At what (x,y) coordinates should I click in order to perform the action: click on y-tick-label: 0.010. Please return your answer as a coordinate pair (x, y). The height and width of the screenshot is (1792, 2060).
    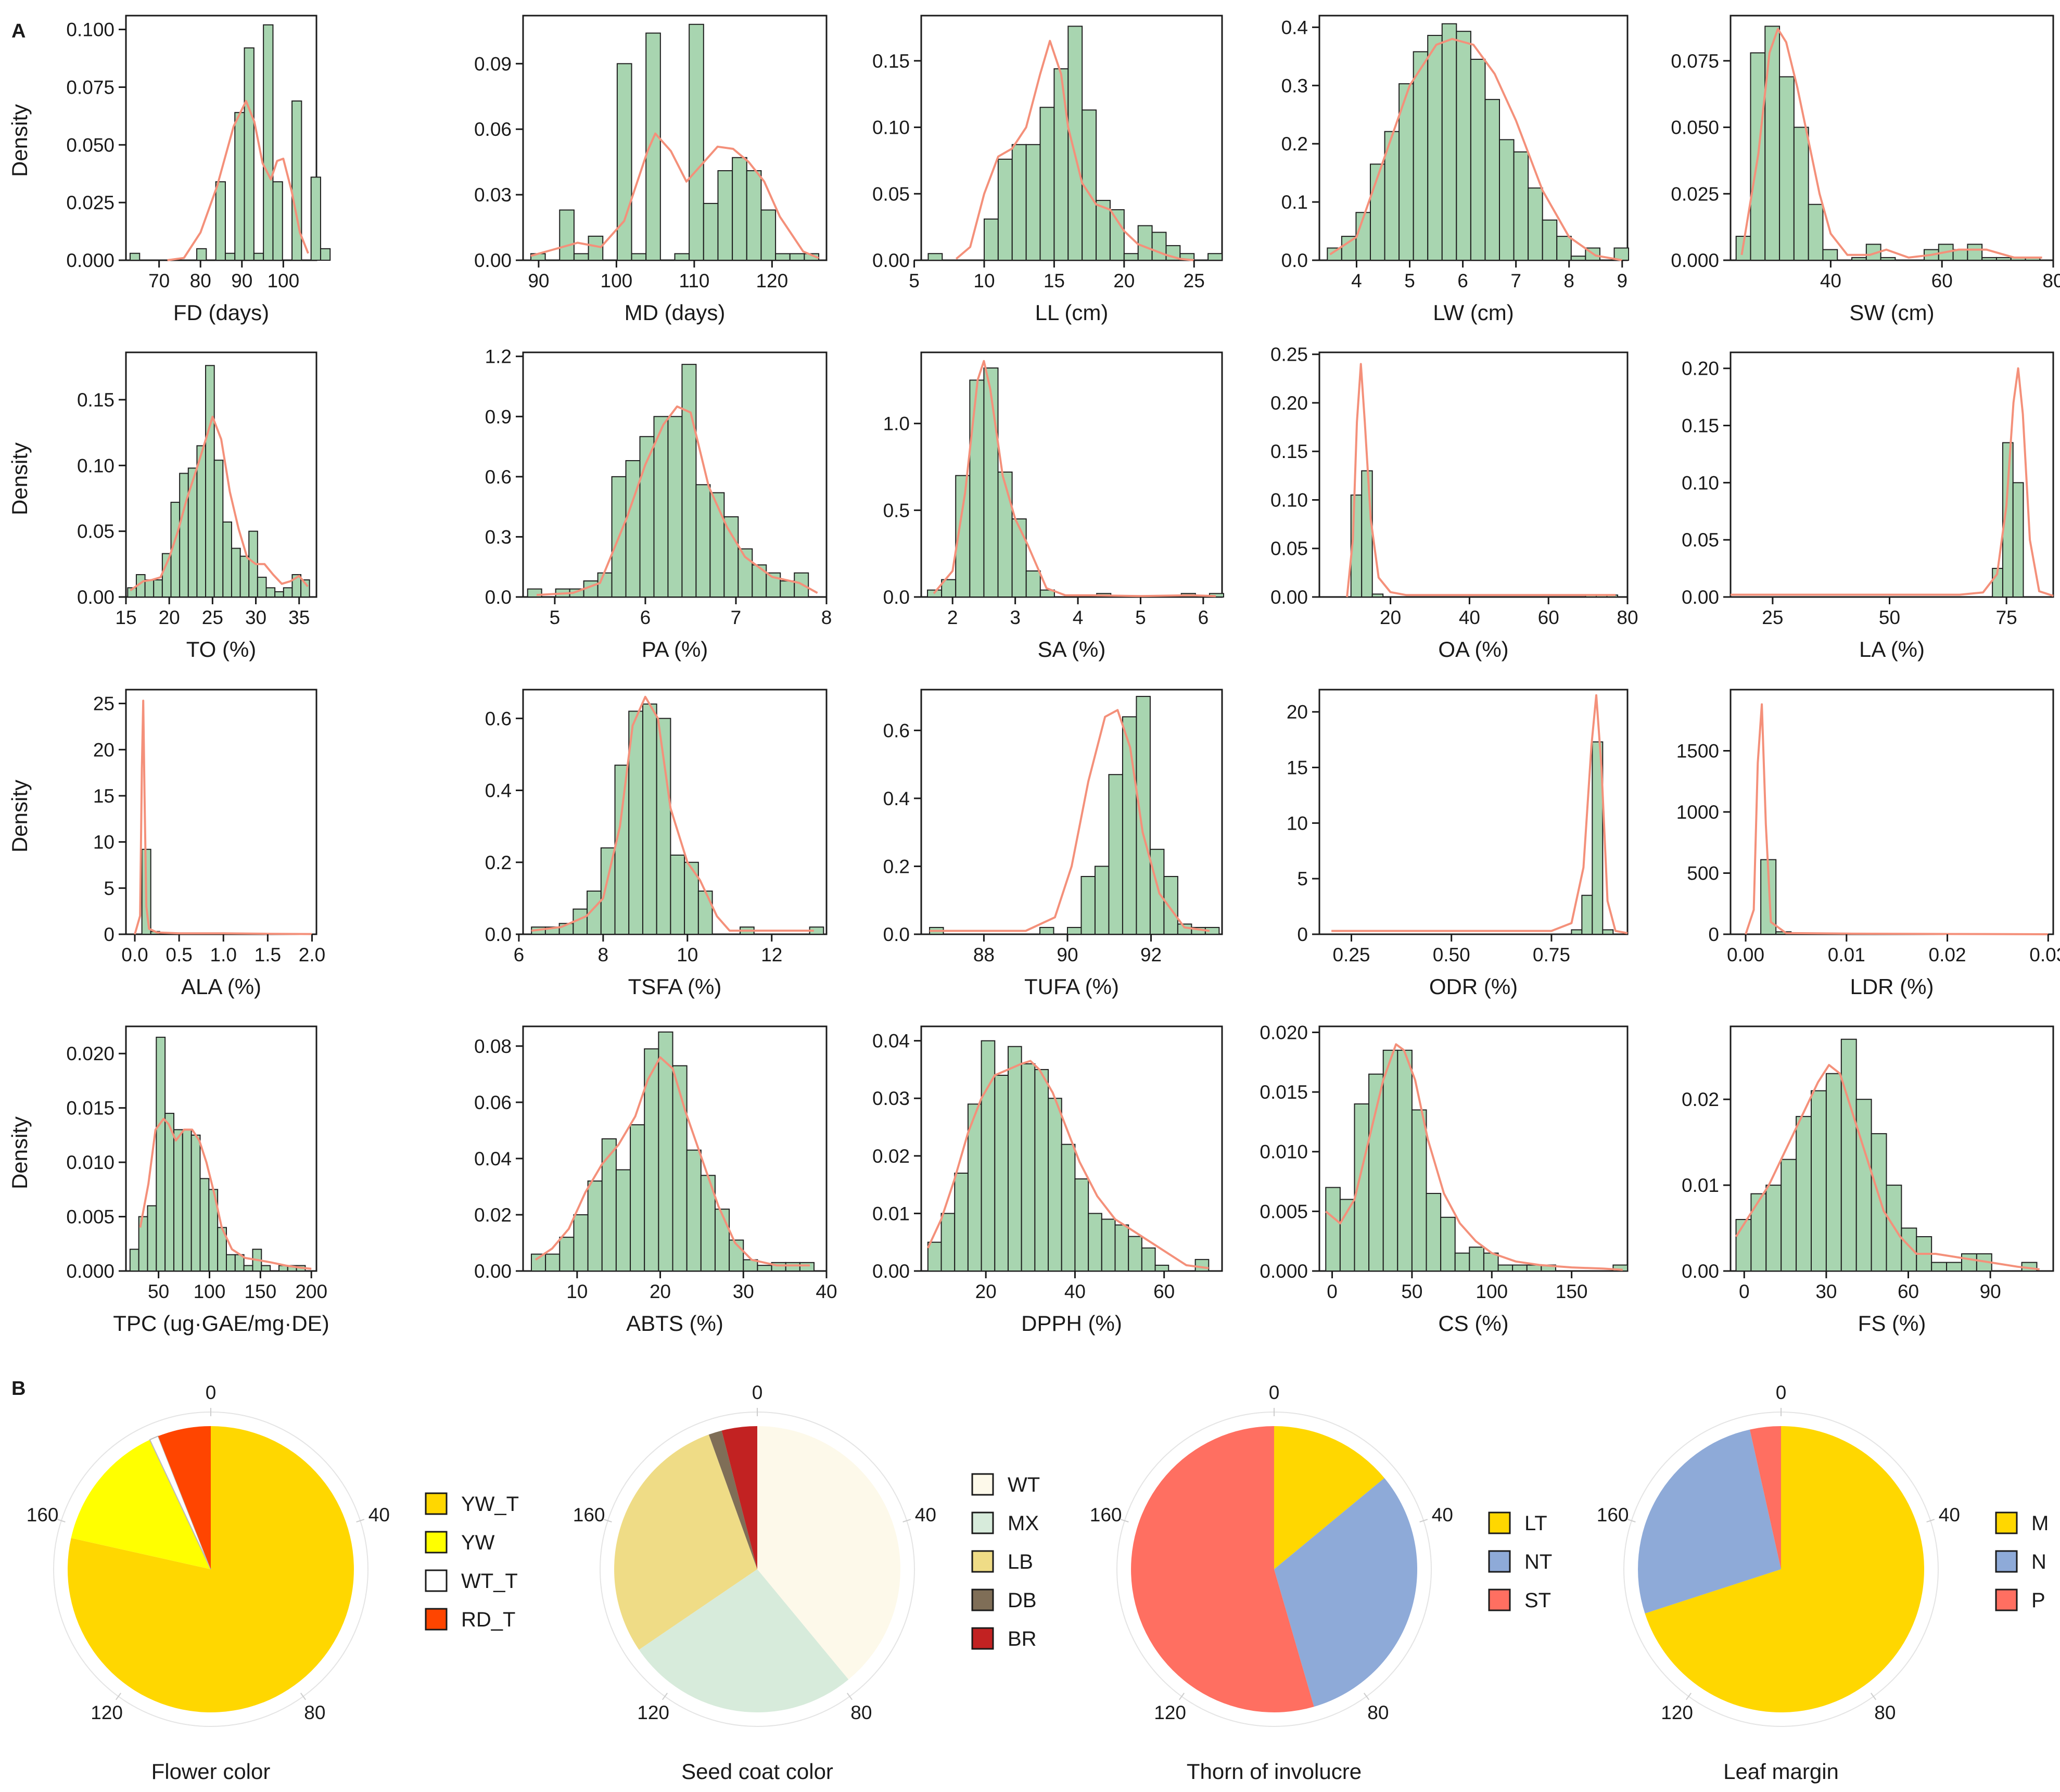
    Looking at the image, I should click on (1284, 1152).